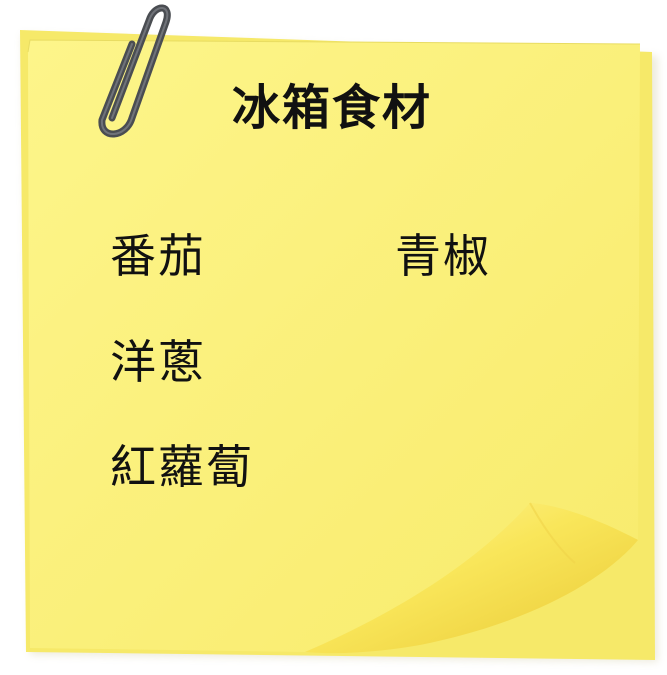  Describe the element at coordinates (134, 71) in the screenshot. I see `paperclip-icon` at that location.